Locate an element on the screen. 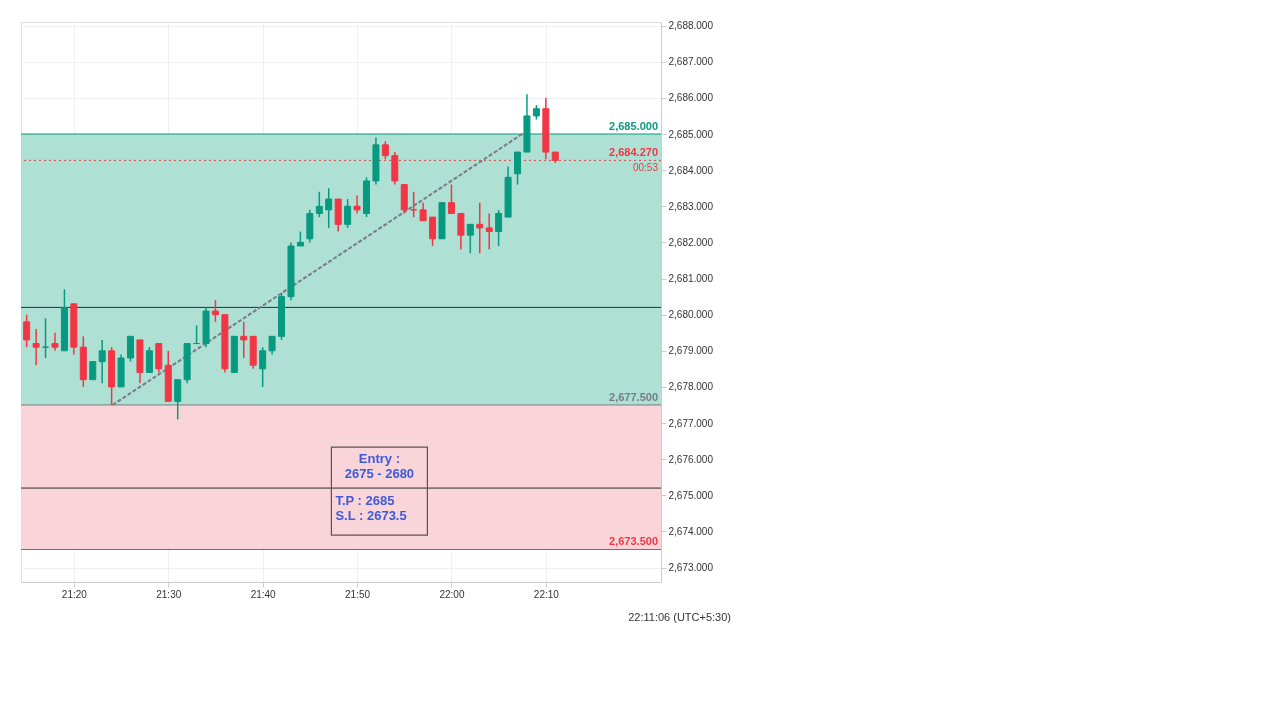 Image resolution: width=1280 pixels, height=720 pixels. ref-line-label: 2,685.000 is located at coordinates (633, 126).